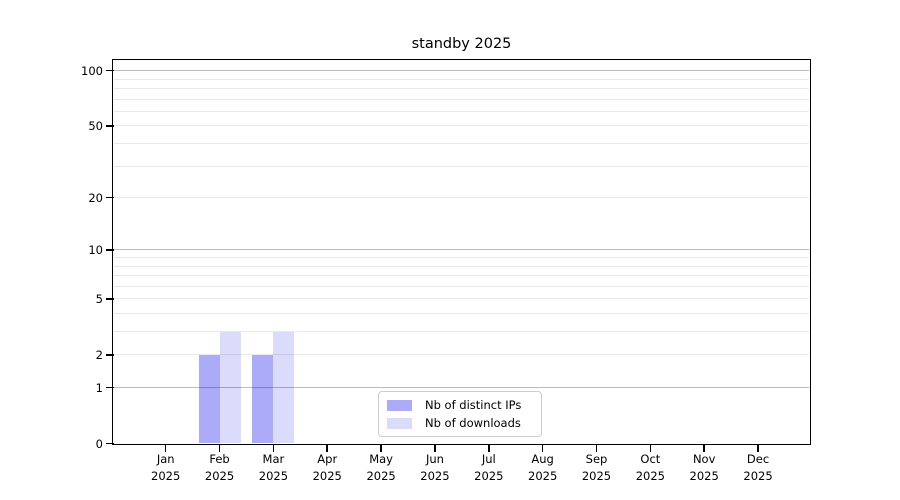 The image size is (900, 500). I want to click on x-tick-label: Aug 2025, so click(543, 467).